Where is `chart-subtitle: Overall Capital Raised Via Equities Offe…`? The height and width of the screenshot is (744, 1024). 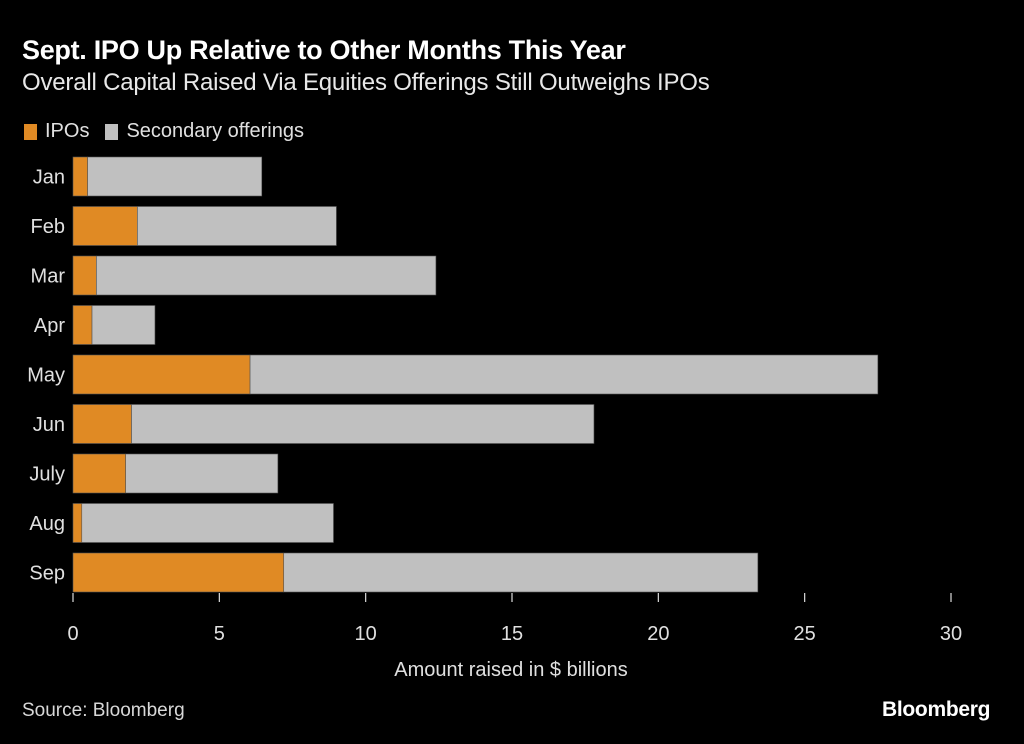
chart-subtitle: Overall Capital Raised Via Equities Offe… is located at coordinates (366, 82).